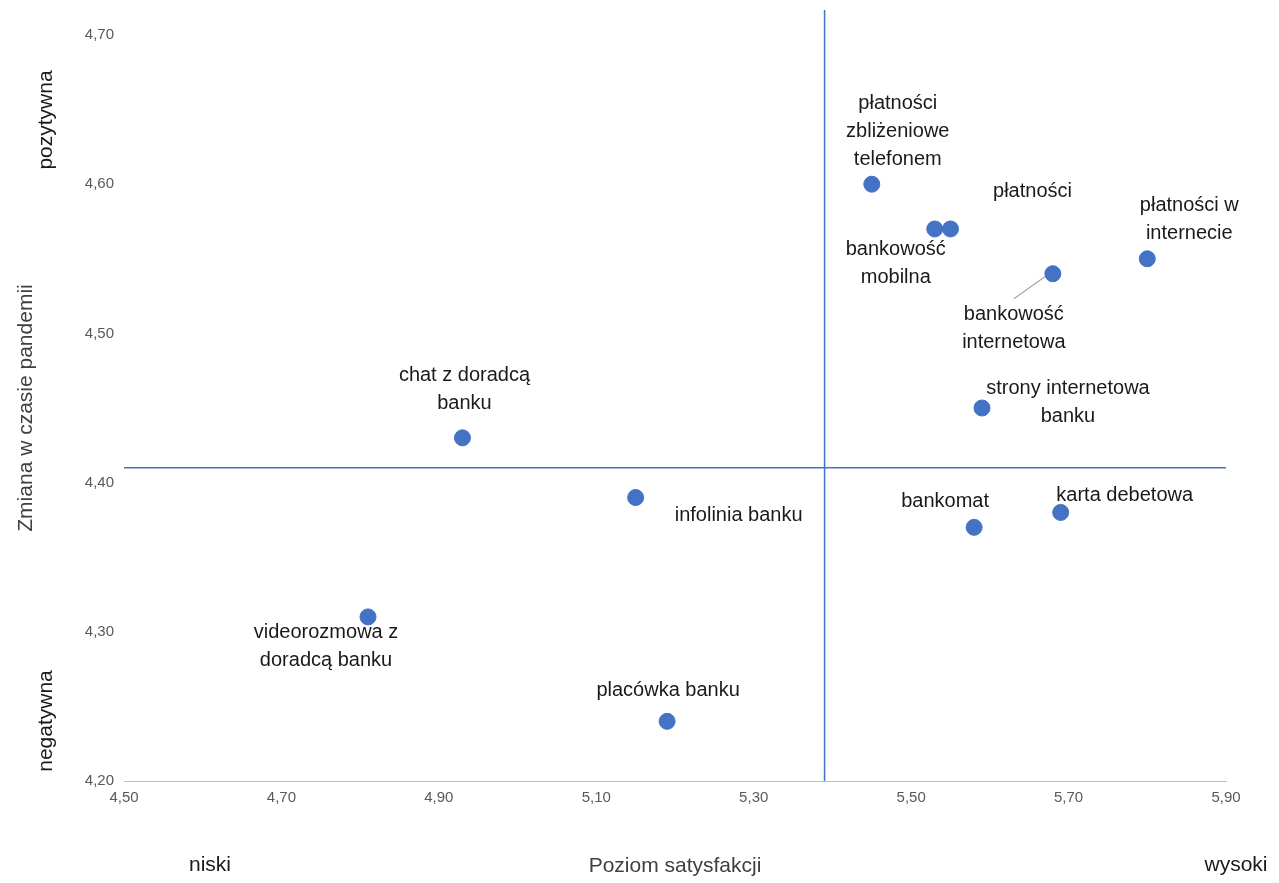  I want to click on text: pozytywna, so click(44, 120).